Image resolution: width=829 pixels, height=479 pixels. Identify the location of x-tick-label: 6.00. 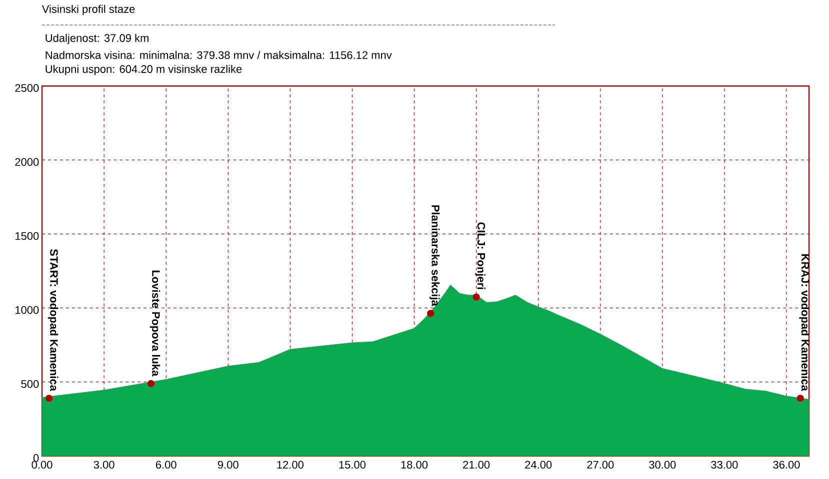
(166, 464).